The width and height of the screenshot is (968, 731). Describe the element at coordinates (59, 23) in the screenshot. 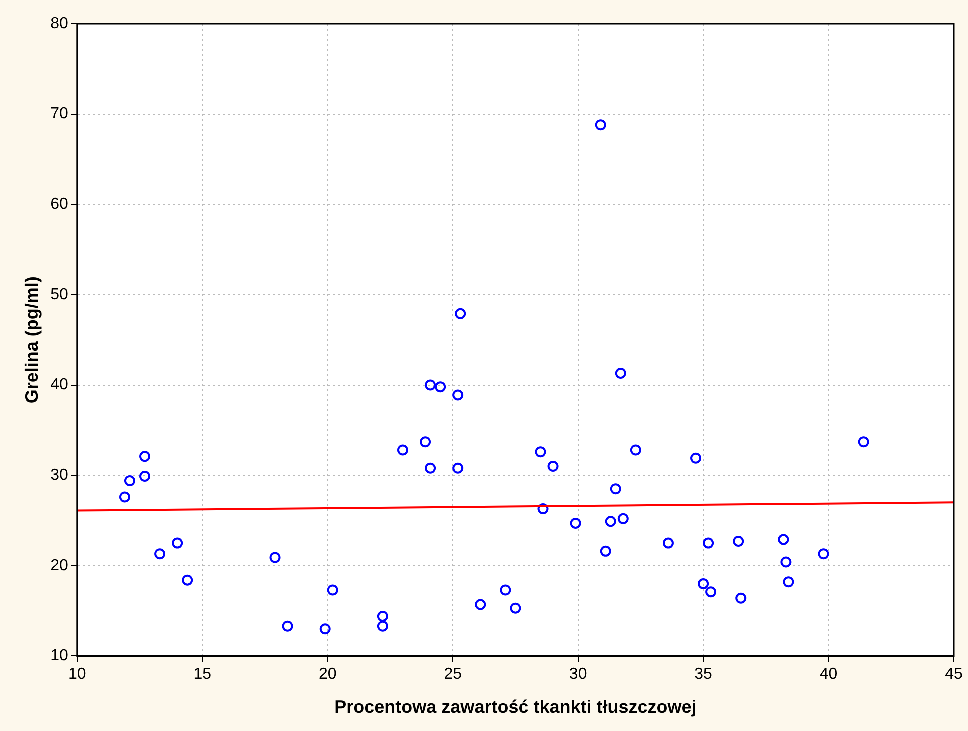

I see `y-tick-label: 80` at that location.